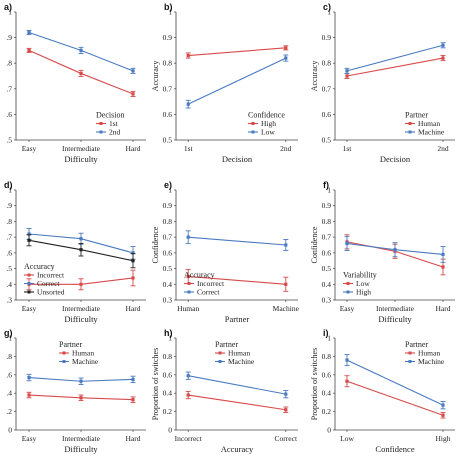  I want to click on panel-label: c), so click(327, 7).